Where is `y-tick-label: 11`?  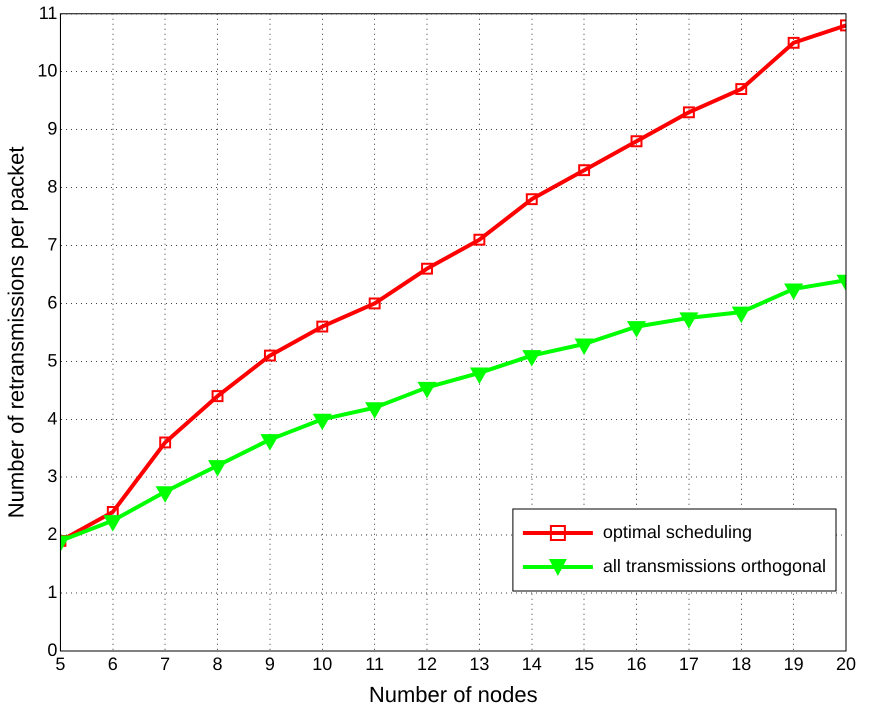 y-tick-label: 11 is located at coordinates (48, 12).